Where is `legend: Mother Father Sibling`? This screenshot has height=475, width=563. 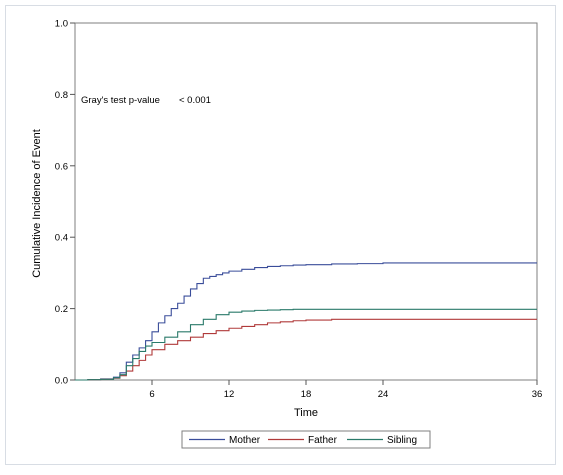
legend: Mother Father Sibling is located at coordinates (306, 439).